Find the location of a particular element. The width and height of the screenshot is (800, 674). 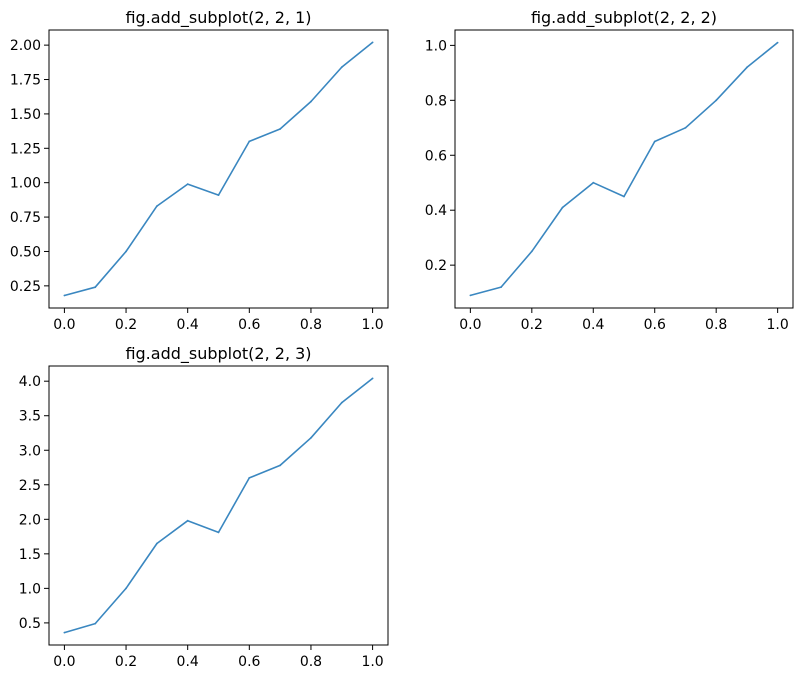

subplot-3-y-tick-label: 3.5 is located at coordinates (30, 417).